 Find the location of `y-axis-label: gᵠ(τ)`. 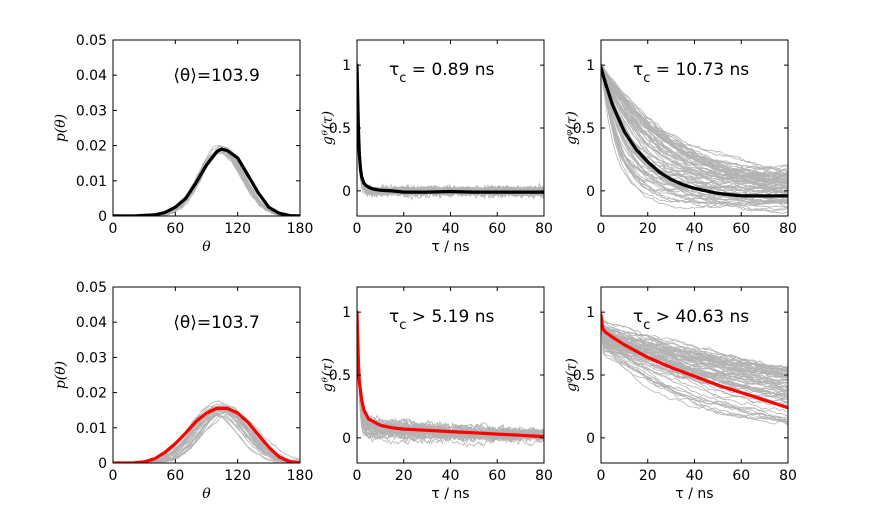

y-axis-label: gᵠ(τ) is located at coordinates (572, 128).